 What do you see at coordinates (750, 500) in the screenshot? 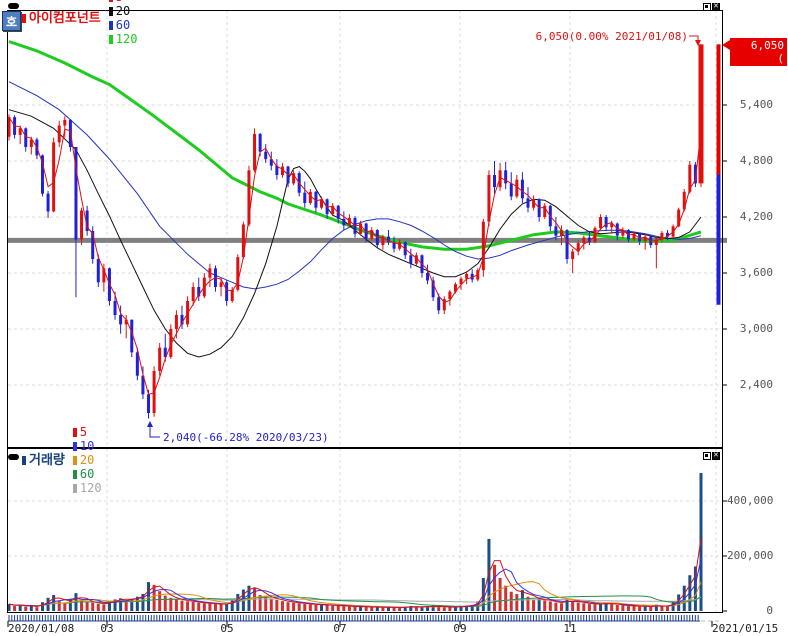
I see `volume-axis-label: 400,000` at bounding box center [750, 500].